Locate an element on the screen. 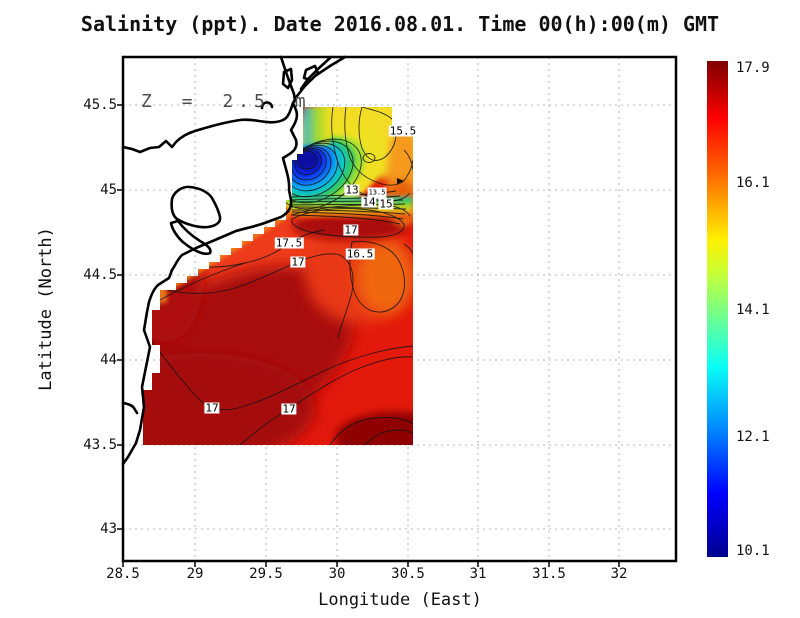 The image size is (800, 618). x-tick-label: 32 is located at coordinates (619, 574).